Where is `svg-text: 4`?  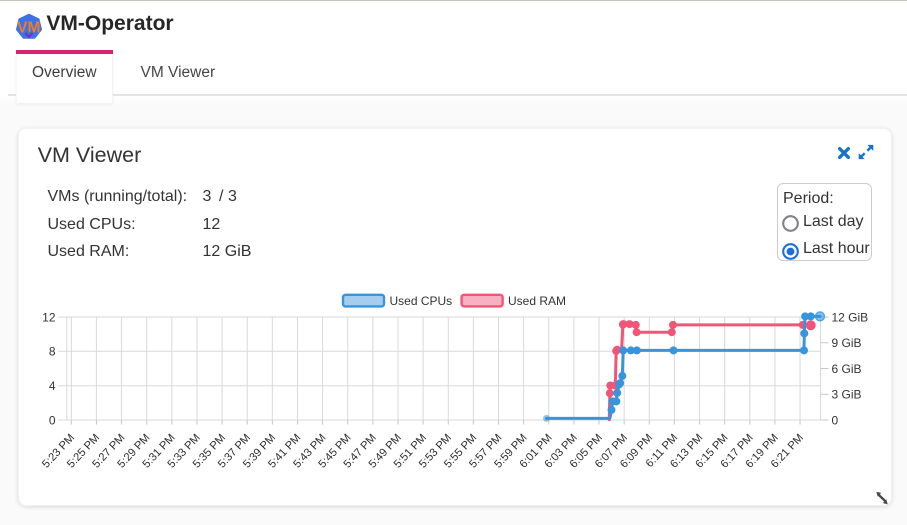
svg-text: 4 is located at coordinates (52, 386).